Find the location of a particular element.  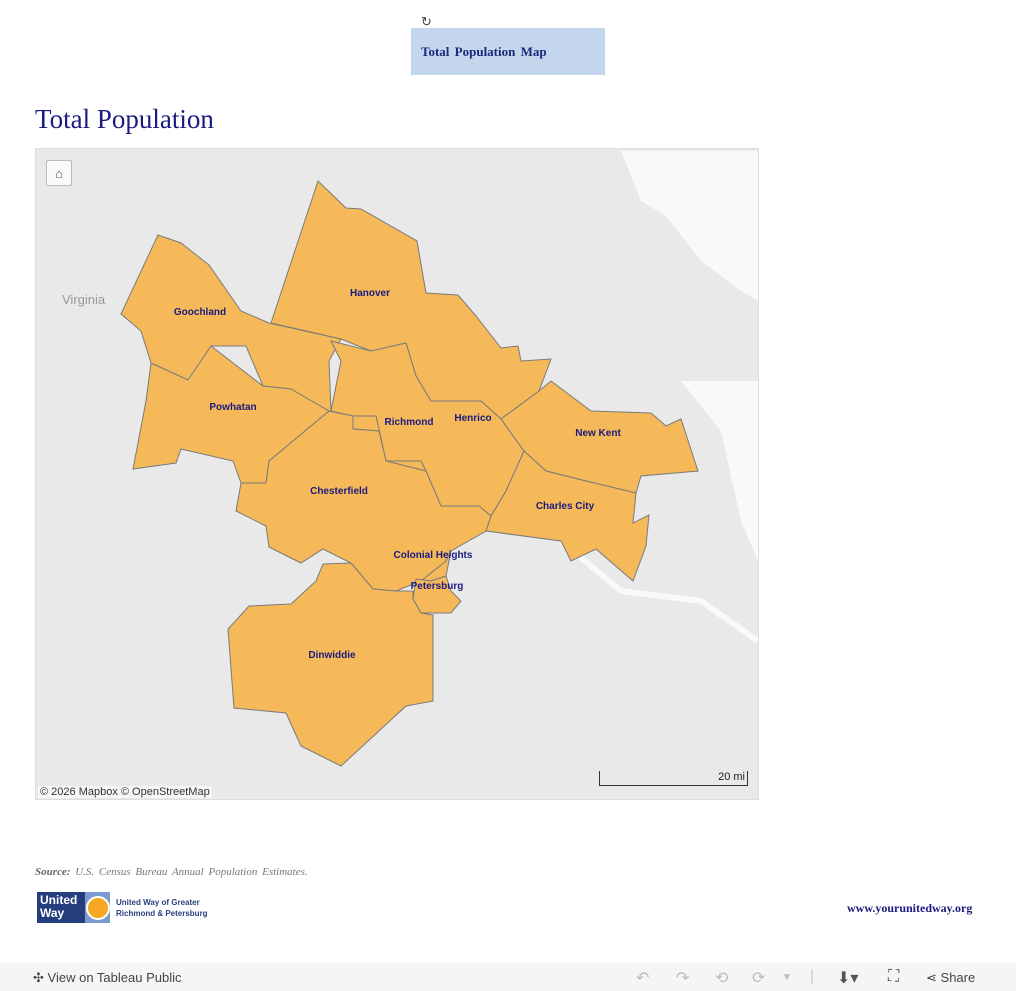

logo-text: United Way is located at coordinates (59, 906).